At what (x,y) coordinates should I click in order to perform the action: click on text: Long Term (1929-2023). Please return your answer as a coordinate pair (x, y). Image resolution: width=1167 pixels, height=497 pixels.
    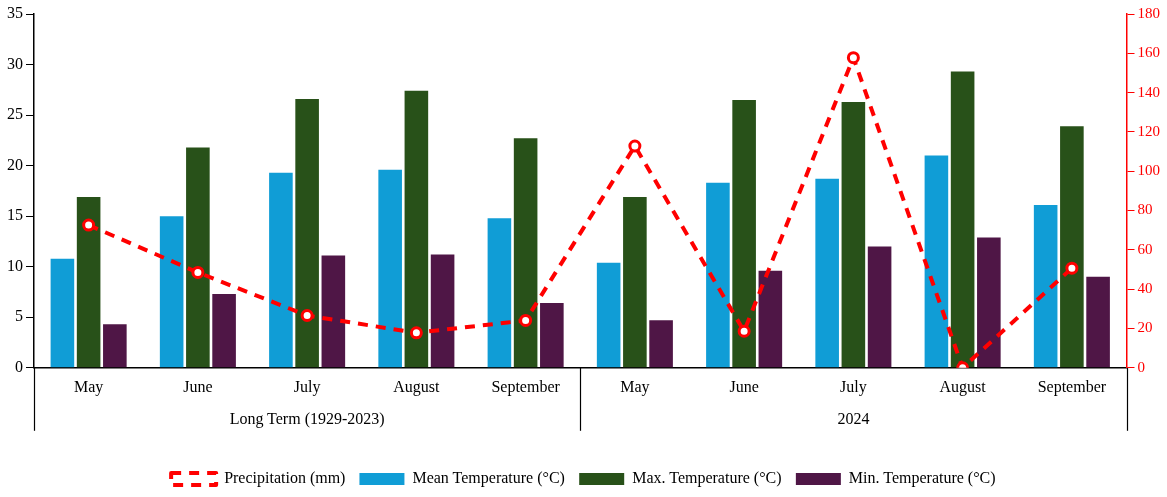
    Looking at the image, I should click on (307, 419).